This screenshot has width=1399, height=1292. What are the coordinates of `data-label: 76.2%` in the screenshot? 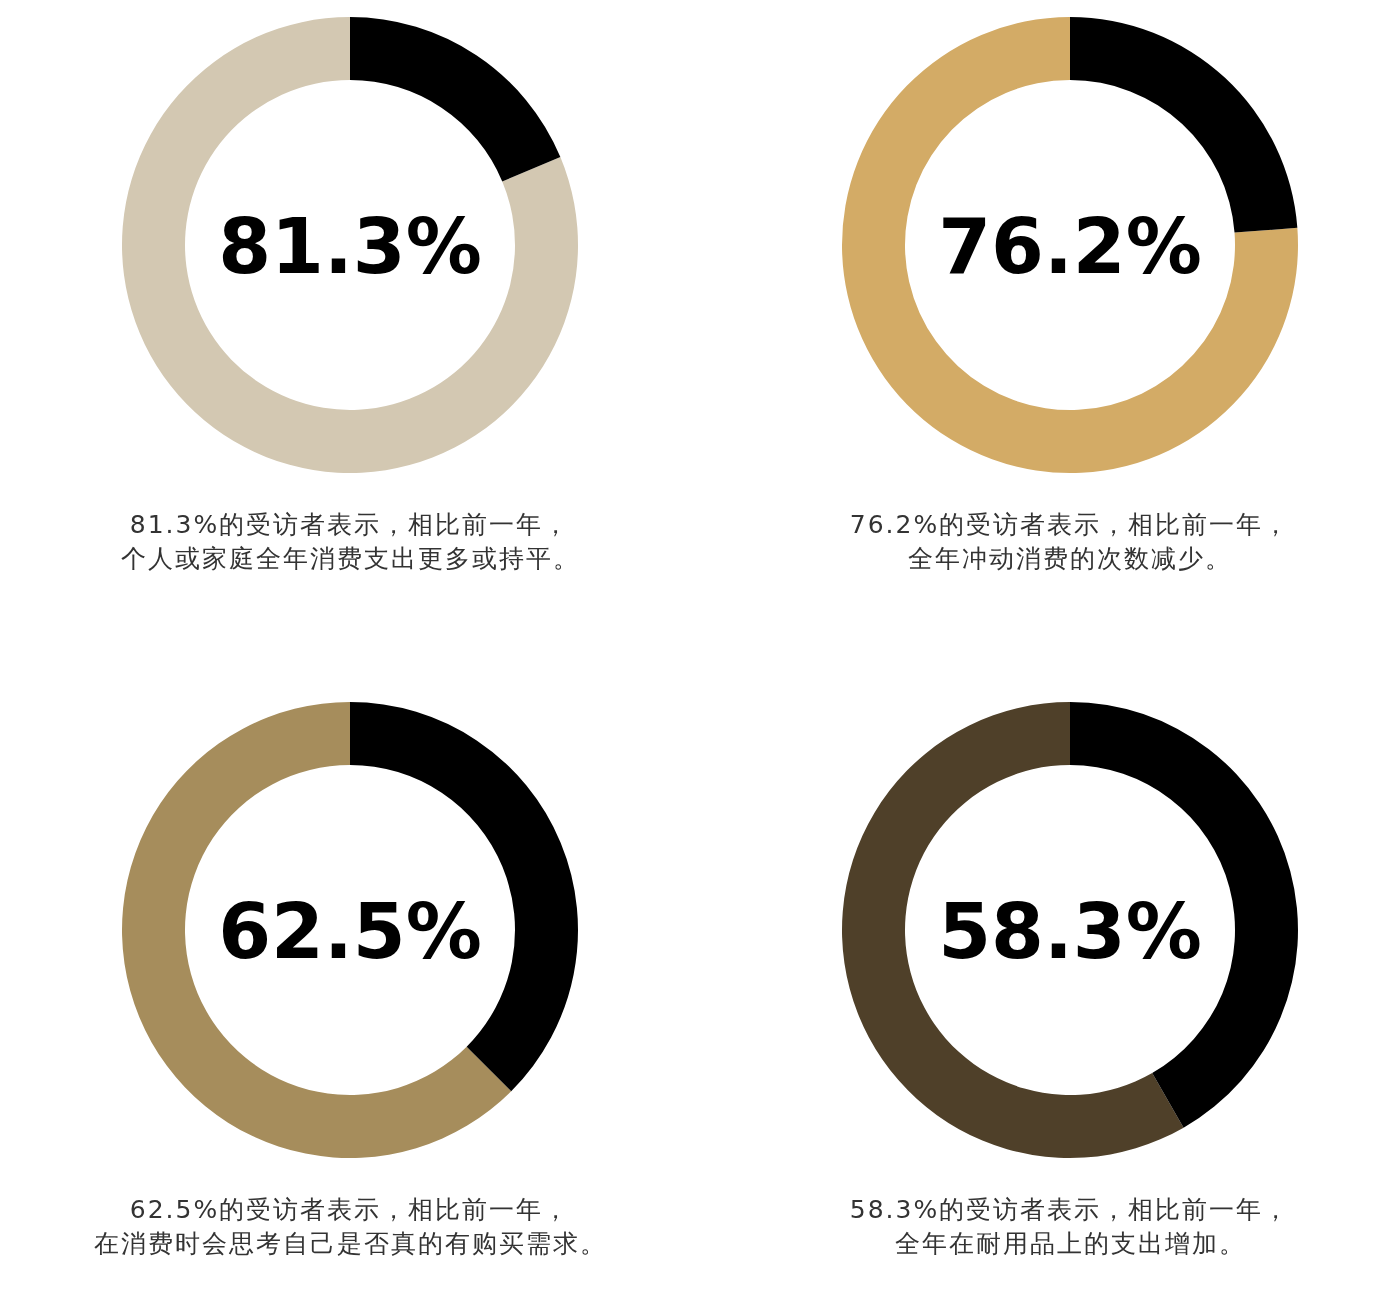 It's located at (1070, 246).